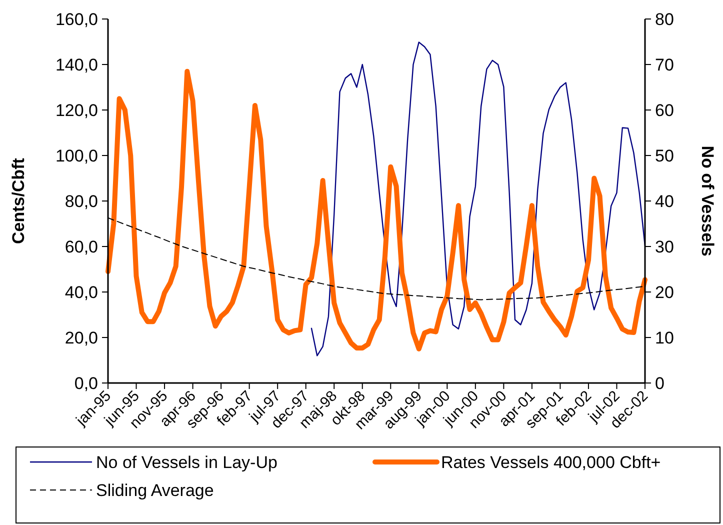  Describe the element at coordinates (76, 110) in the screenshot. I see `y-tick-label: 120,0` at that location.